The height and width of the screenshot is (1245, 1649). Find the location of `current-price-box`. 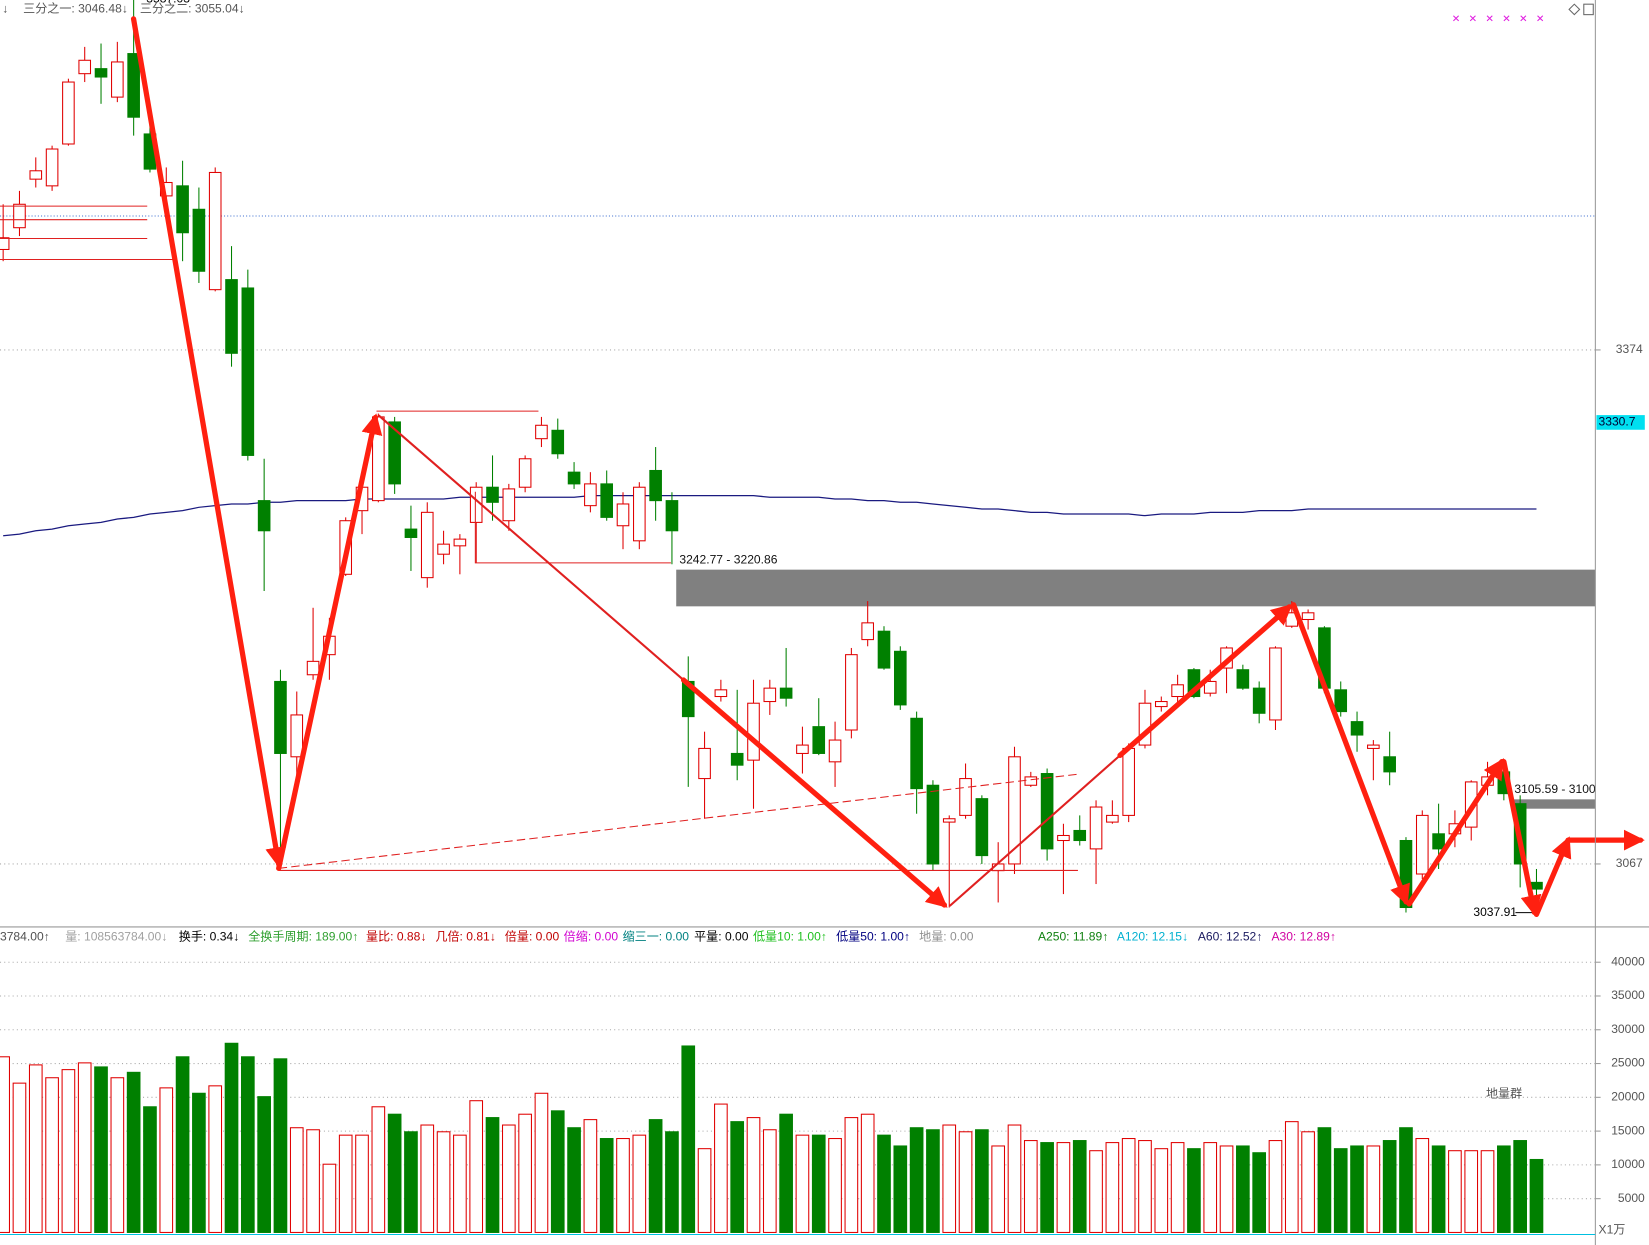

current-price-box is located at coordinates (1620, 422).